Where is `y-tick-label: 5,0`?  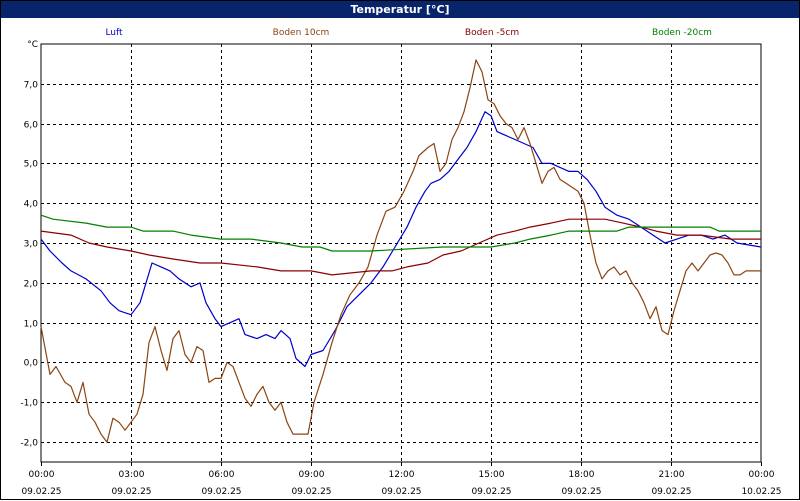
y-tick-label: 5,0 is located at coordinates (31, 165).